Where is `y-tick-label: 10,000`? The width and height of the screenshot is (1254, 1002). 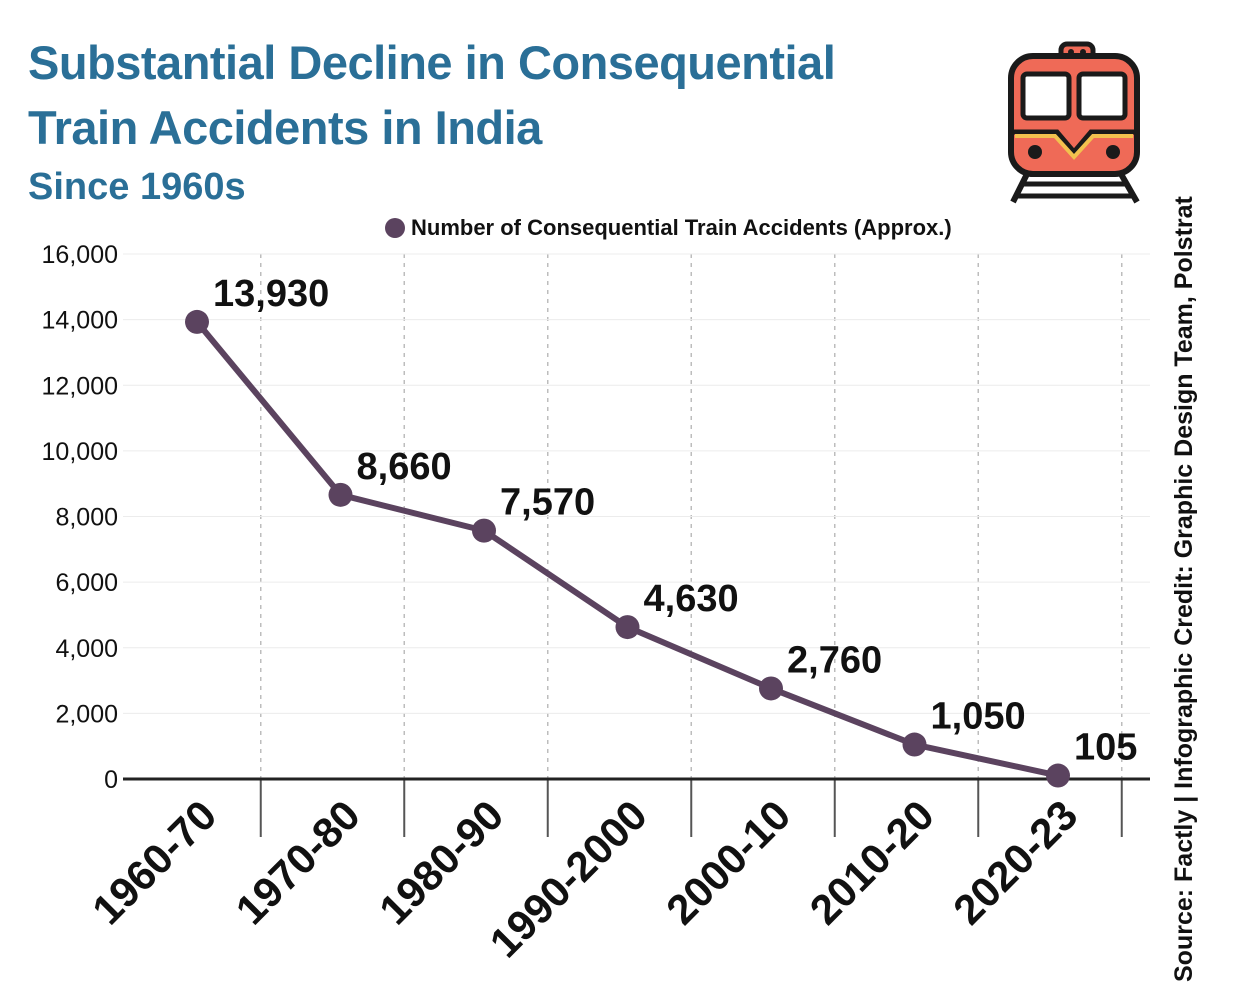
y-tick-label: 10,000 is located at coordinates (80, 452).